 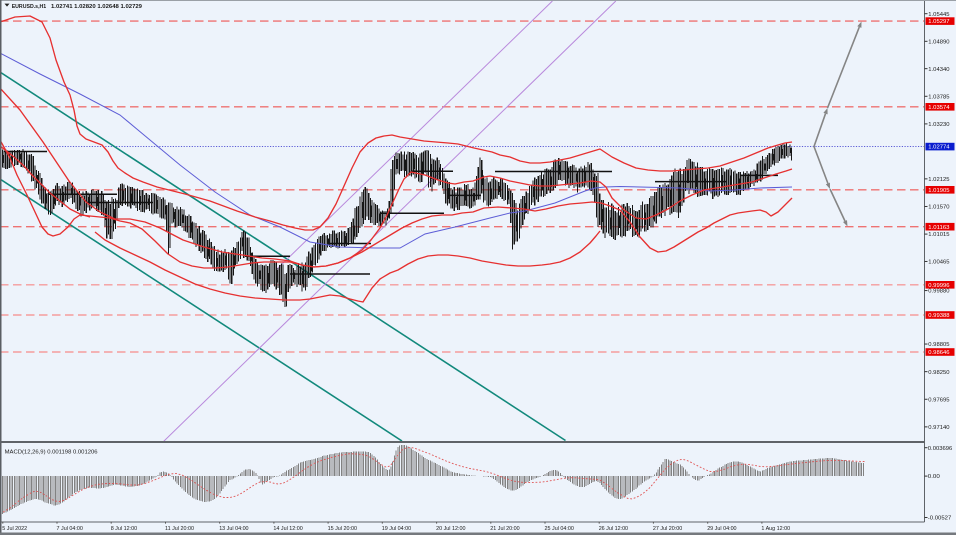 What do you see at coordinates (938, 70) in the screenshot?
I see `svg-text: 1.04340` at bounding box center [938, 70].